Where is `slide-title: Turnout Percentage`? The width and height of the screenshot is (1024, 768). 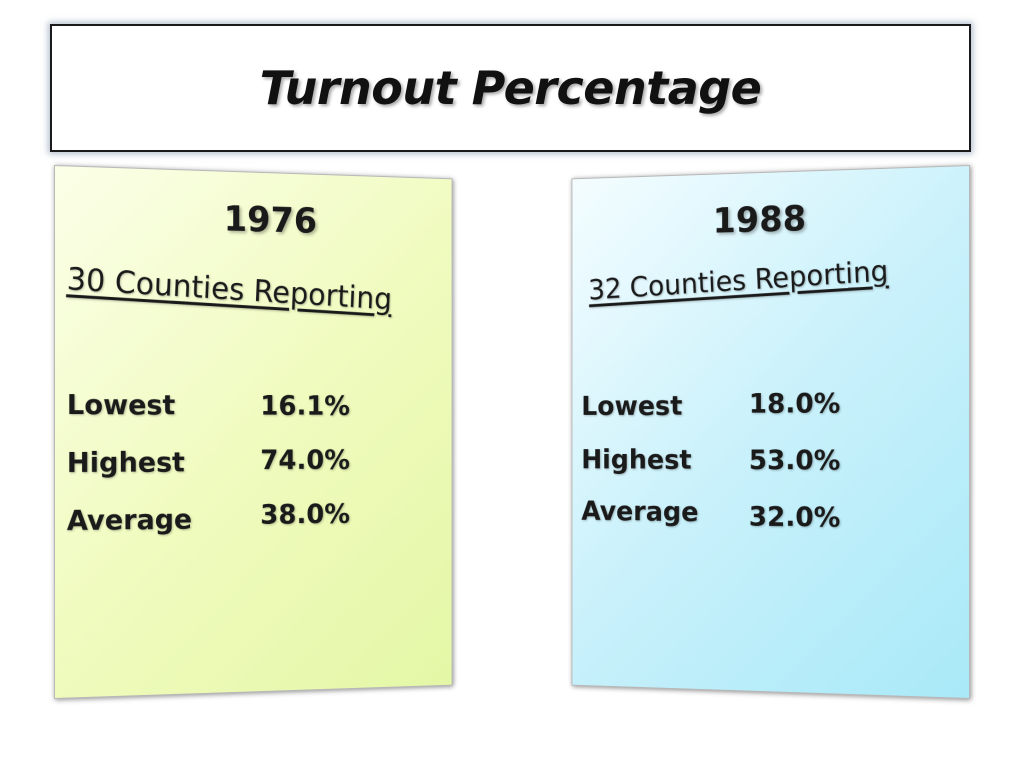 slide-title: Turnout Percentage is located at coordinates (511, 88).